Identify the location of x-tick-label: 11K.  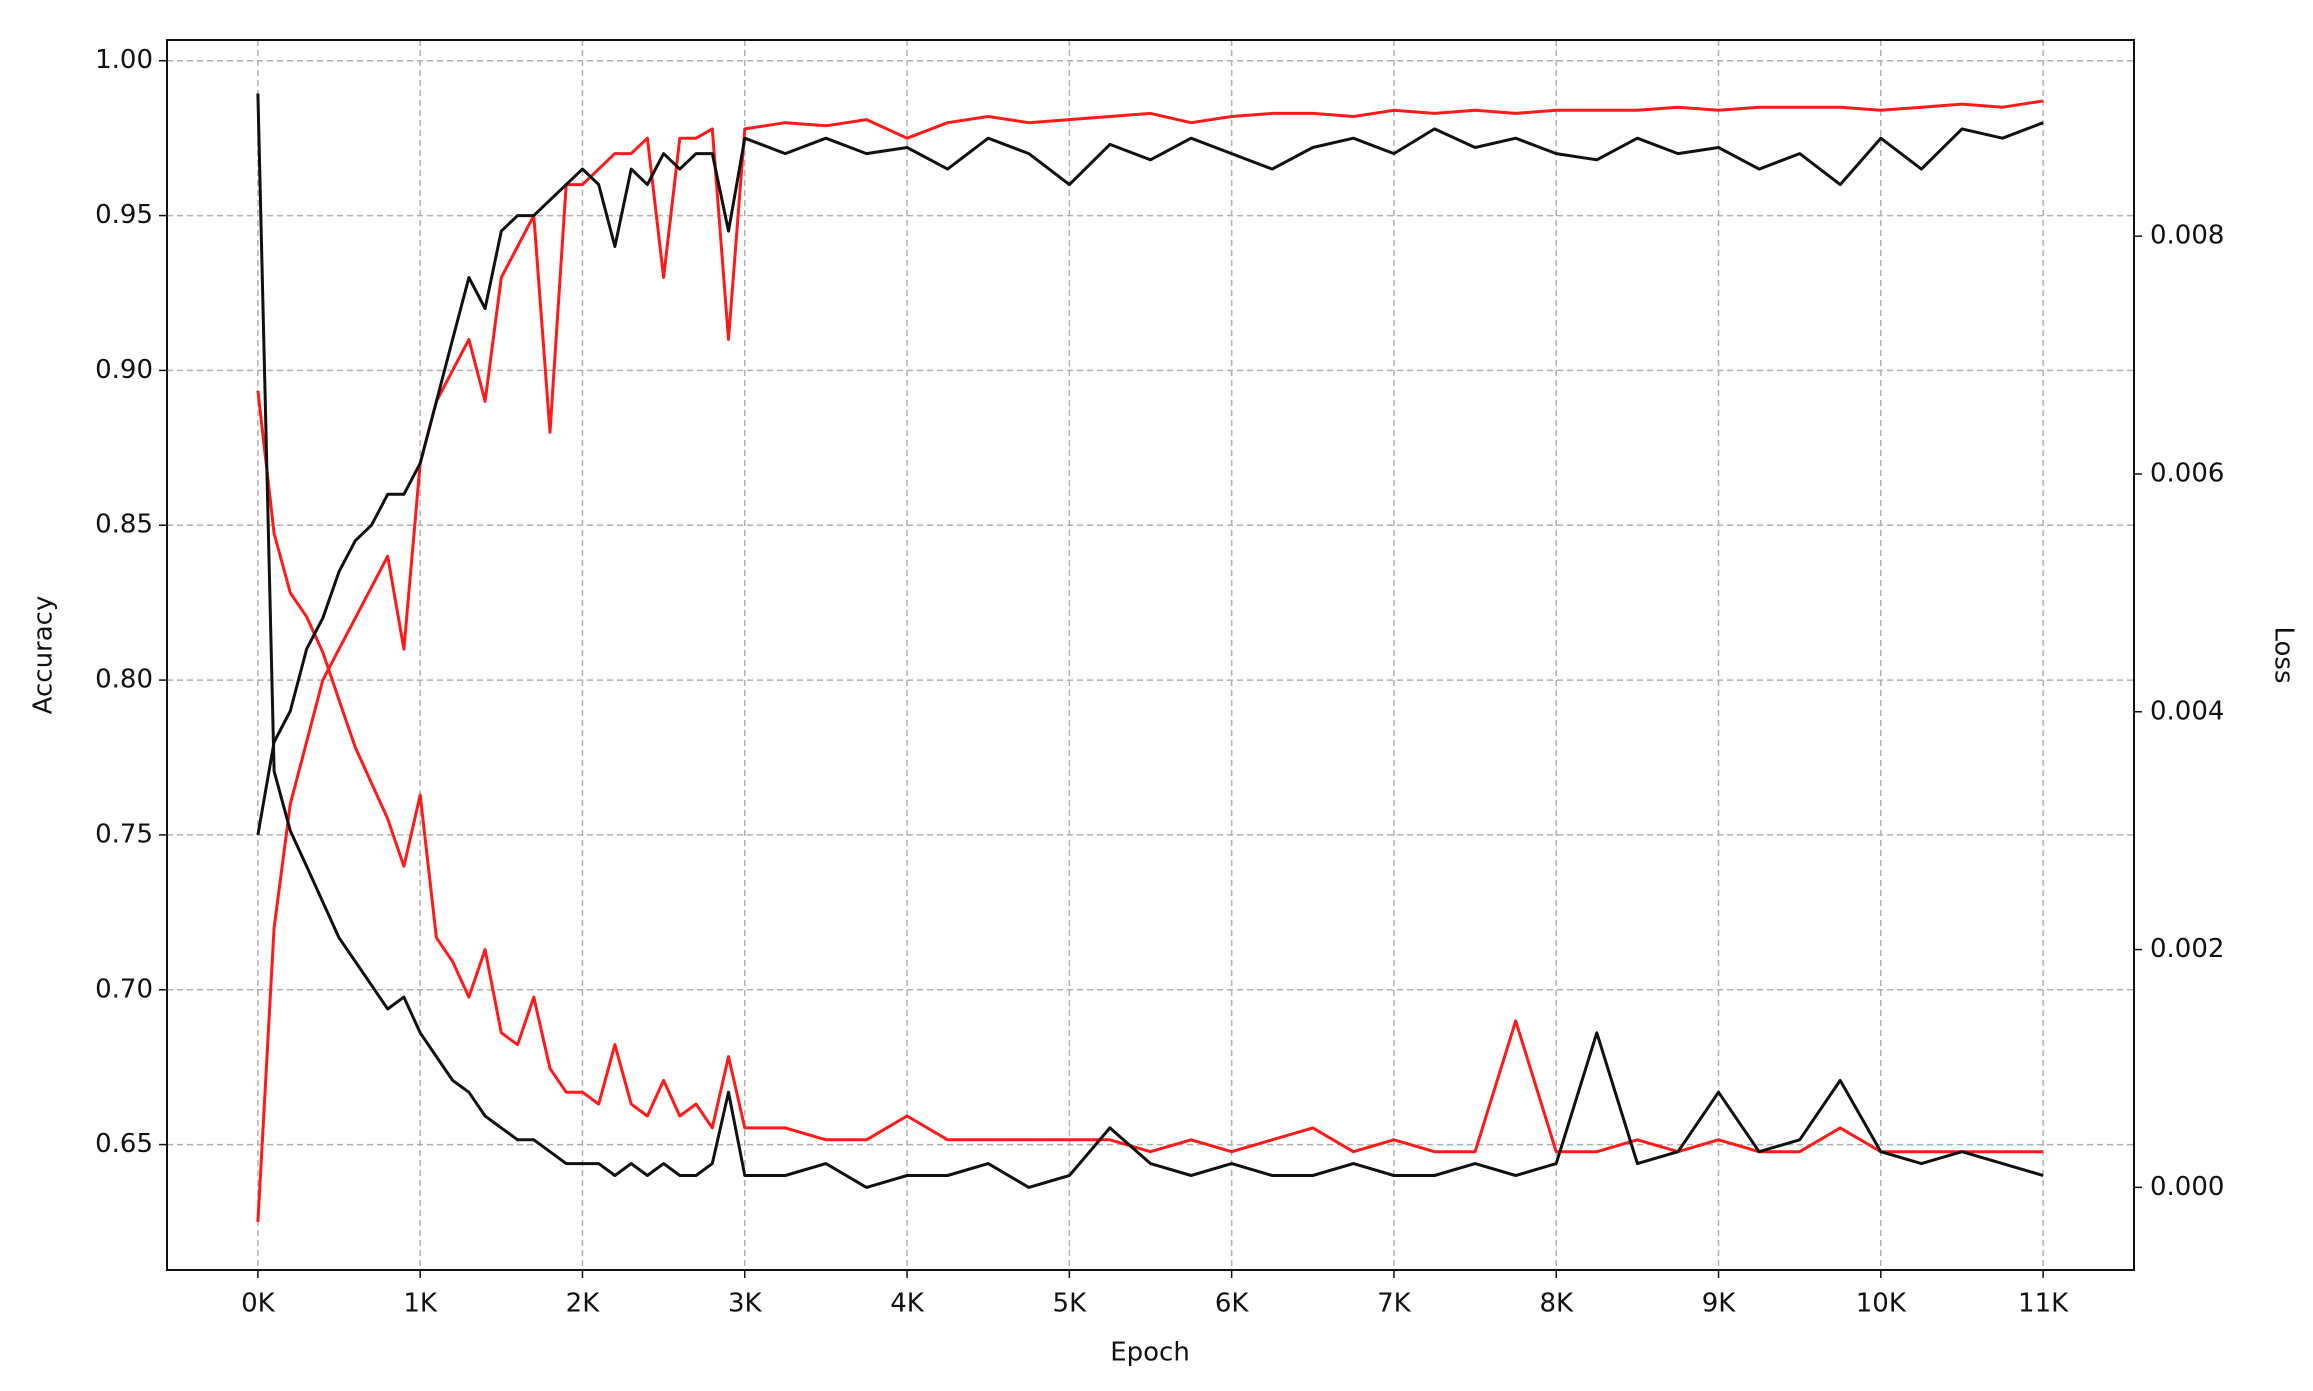
(2043, 1304).